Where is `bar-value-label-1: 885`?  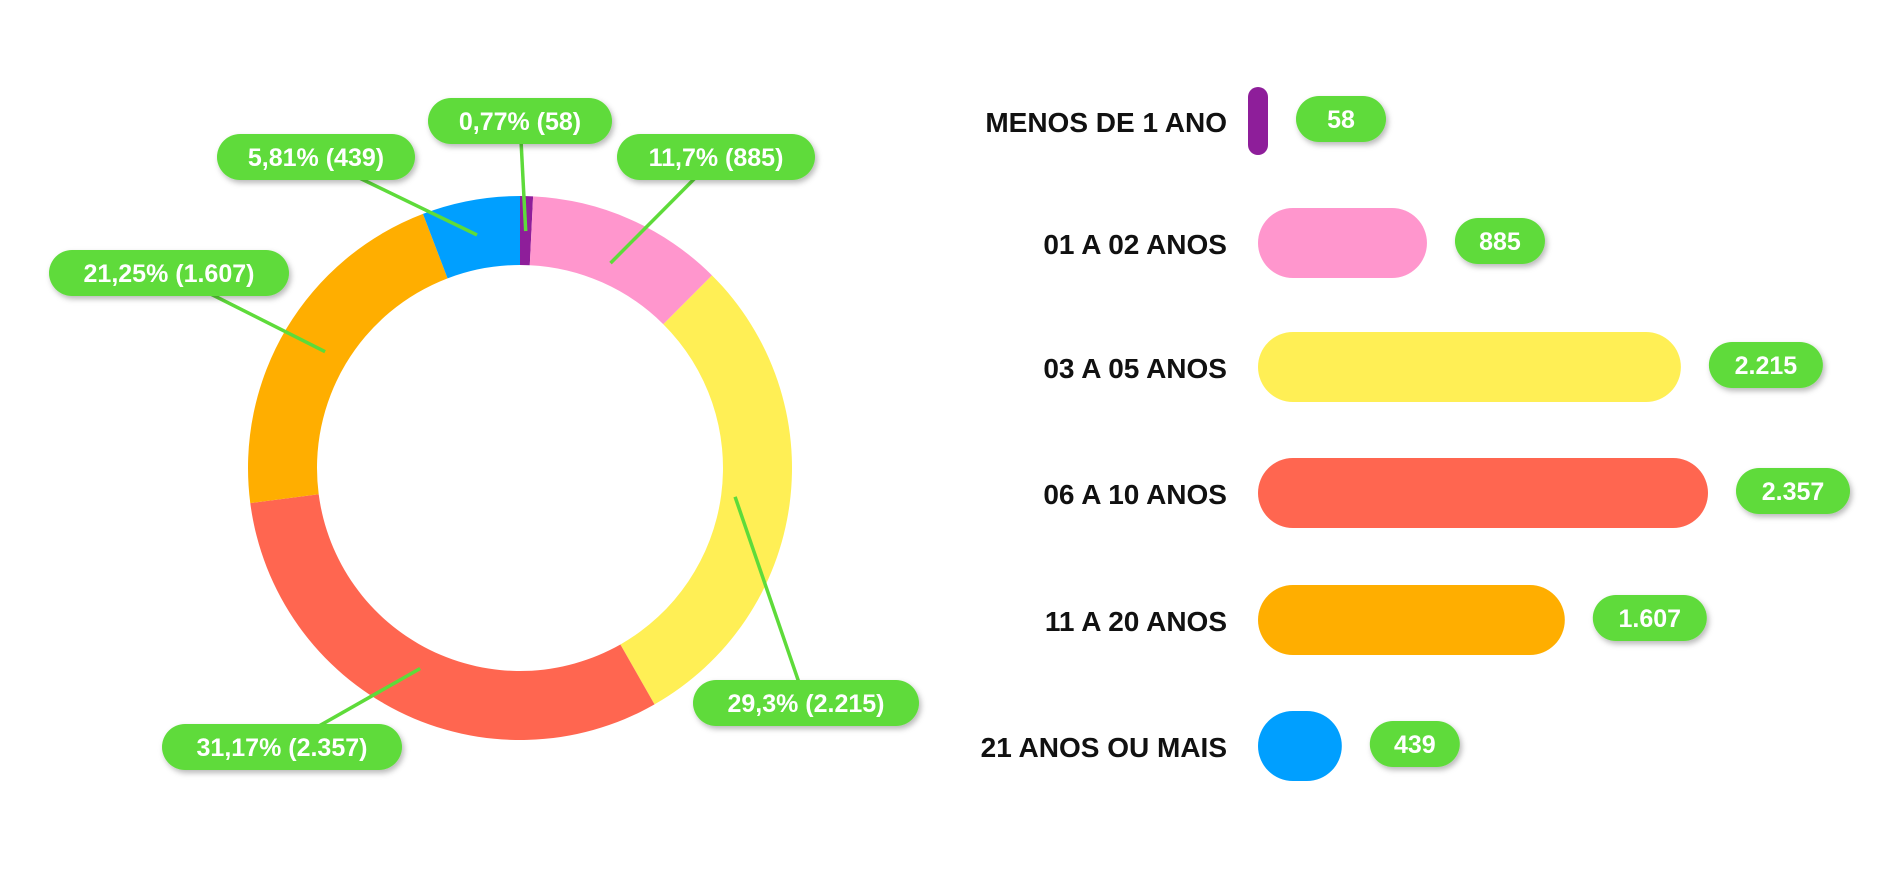
bar-value-label-1: 885 is located at coordinates (1499, 241).